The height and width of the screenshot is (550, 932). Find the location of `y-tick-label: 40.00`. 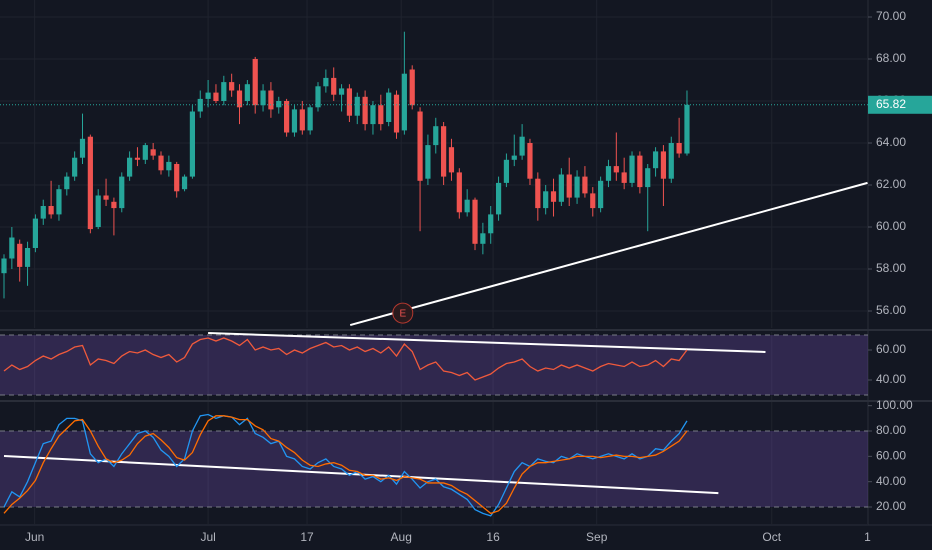

y-tick-label: 40.00 is located at coordinates (891, 481).